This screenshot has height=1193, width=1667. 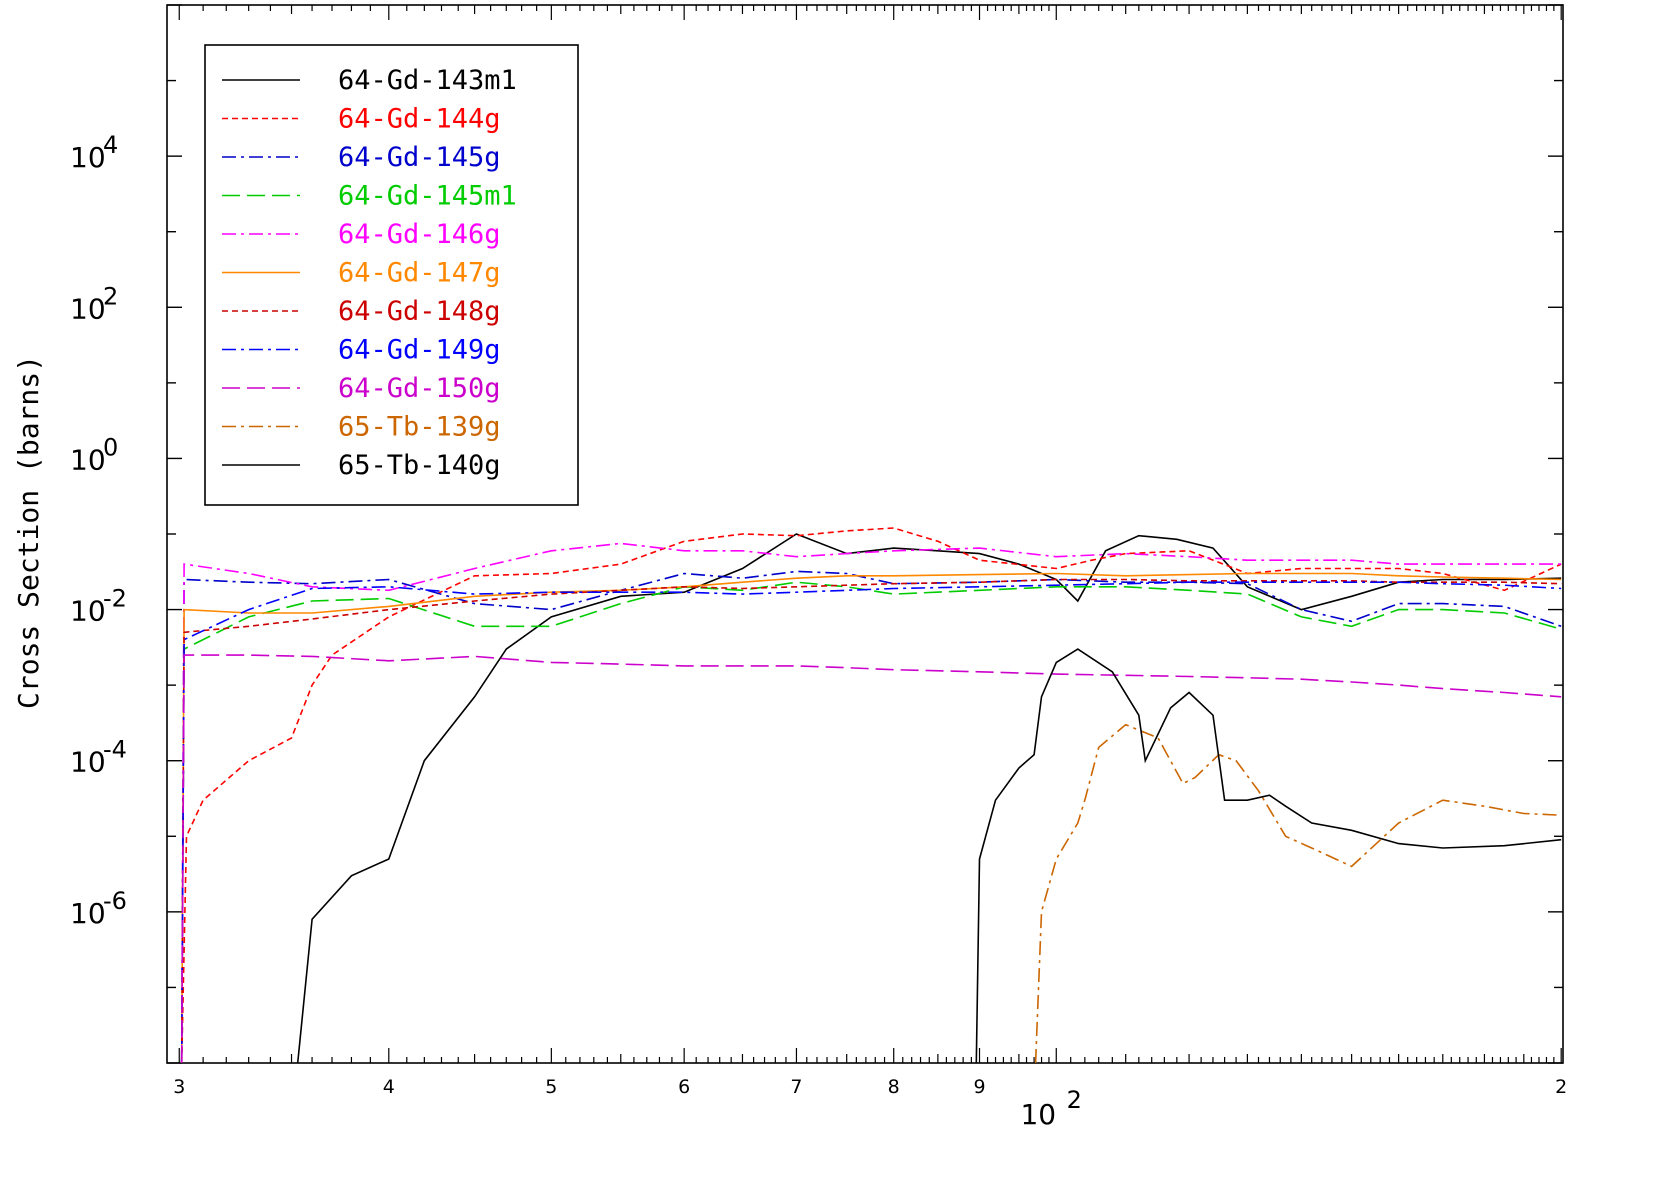 What do you see at coordinates (551, 1087) in the screenshot?
I see `x-tick-label: 5` at bounding box center [551, 1087].